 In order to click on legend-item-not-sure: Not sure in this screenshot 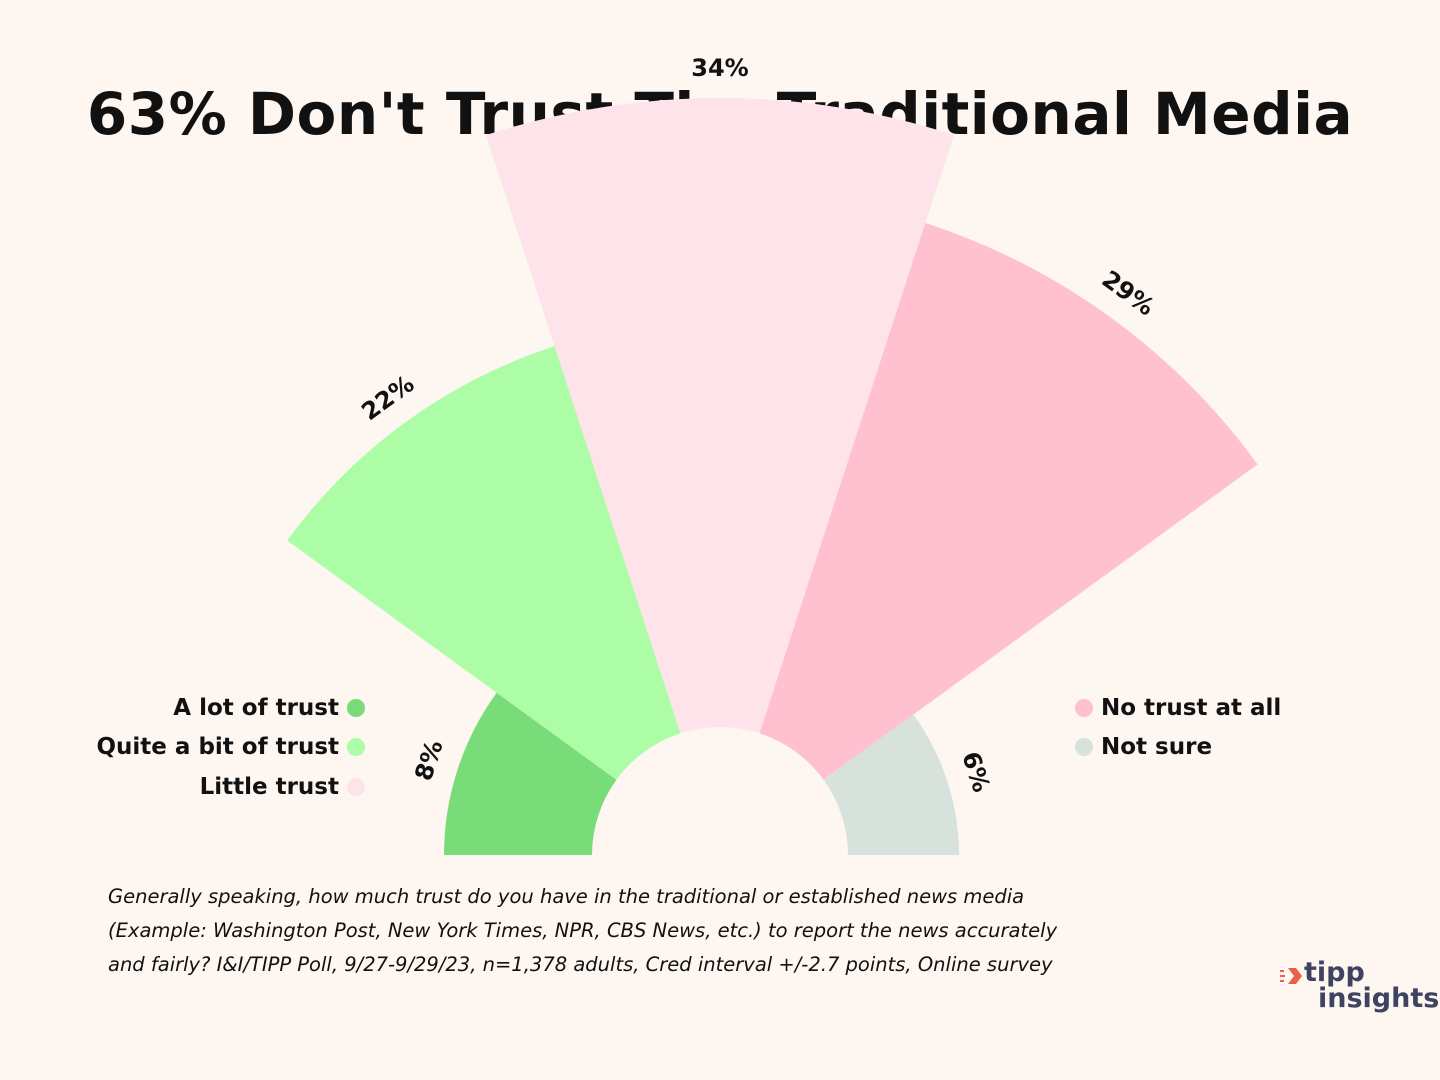, I will do `click(1178, 748)`.